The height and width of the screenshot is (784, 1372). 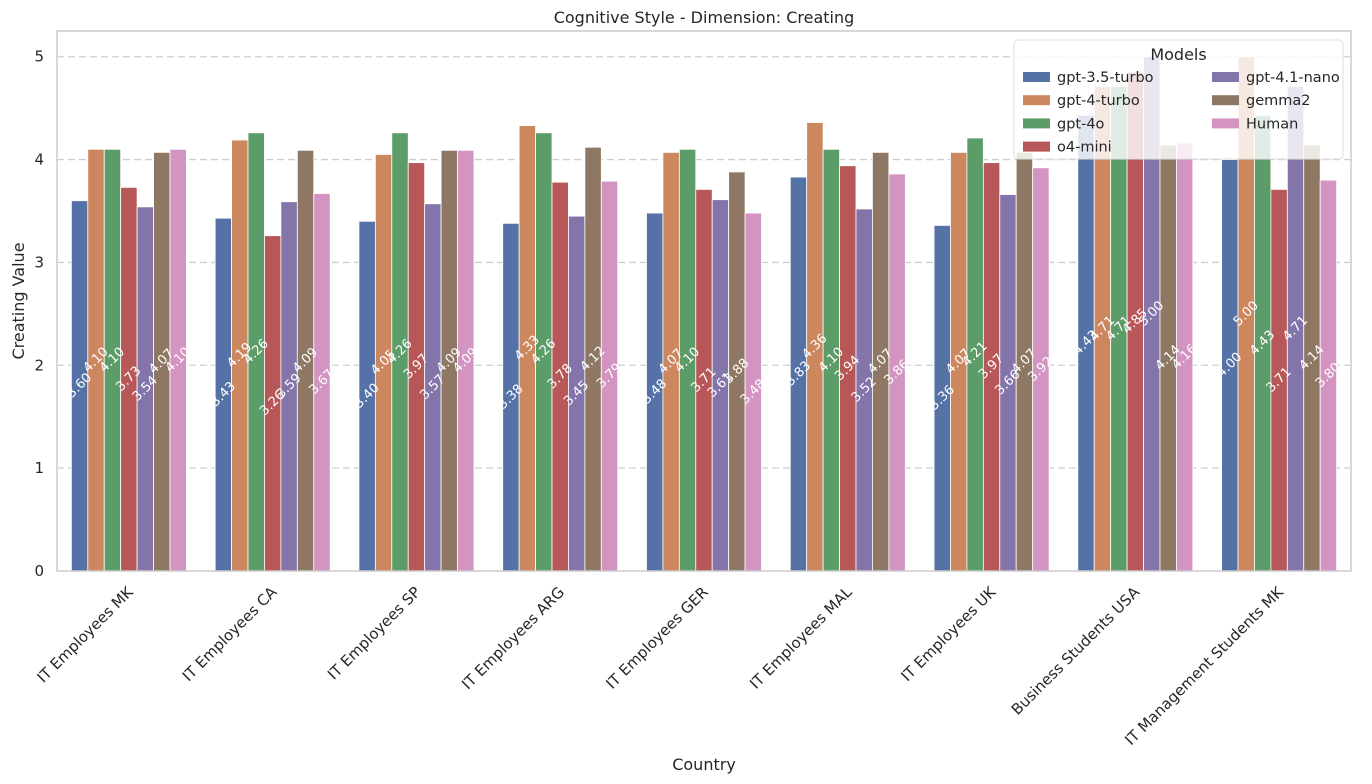 I want to click on x-tick-label: Business Students USA, so click(x=1076, y=651).